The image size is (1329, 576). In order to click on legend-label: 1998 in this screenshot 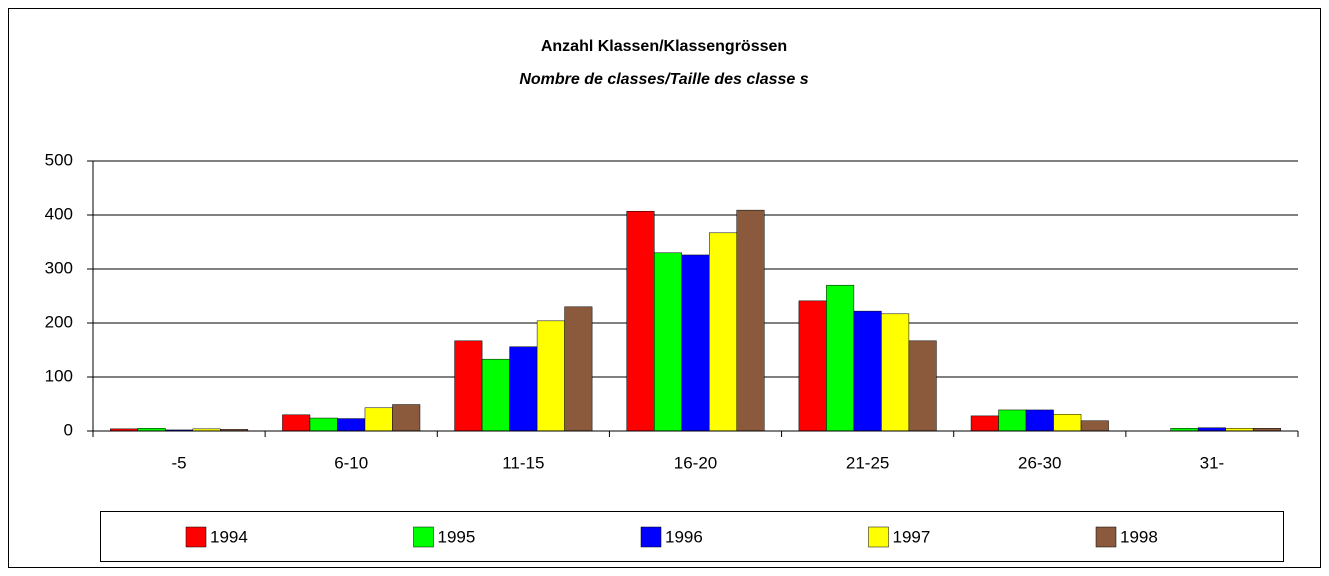, I will do `click(1139, 536)`.